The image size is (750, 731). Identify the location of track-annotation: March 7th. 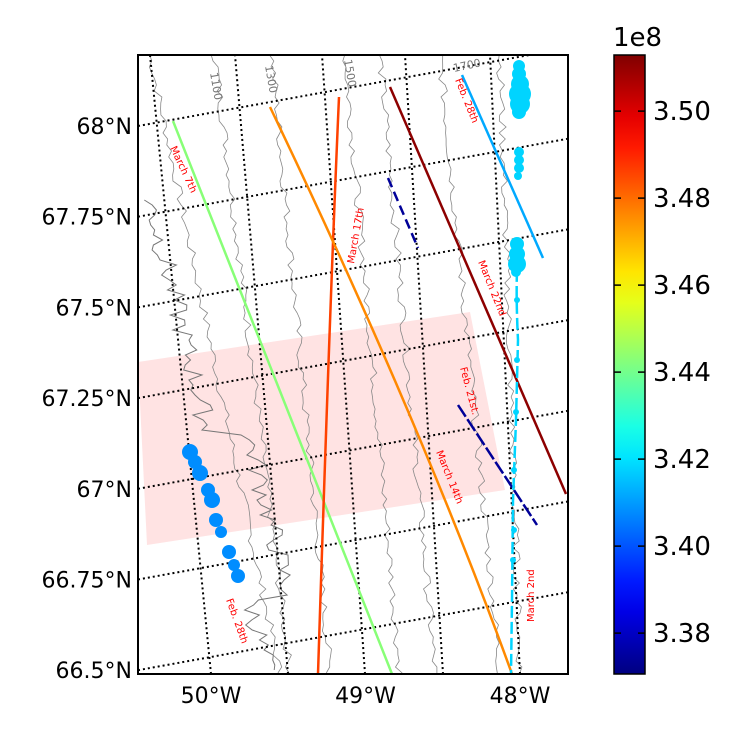
(182, 170).